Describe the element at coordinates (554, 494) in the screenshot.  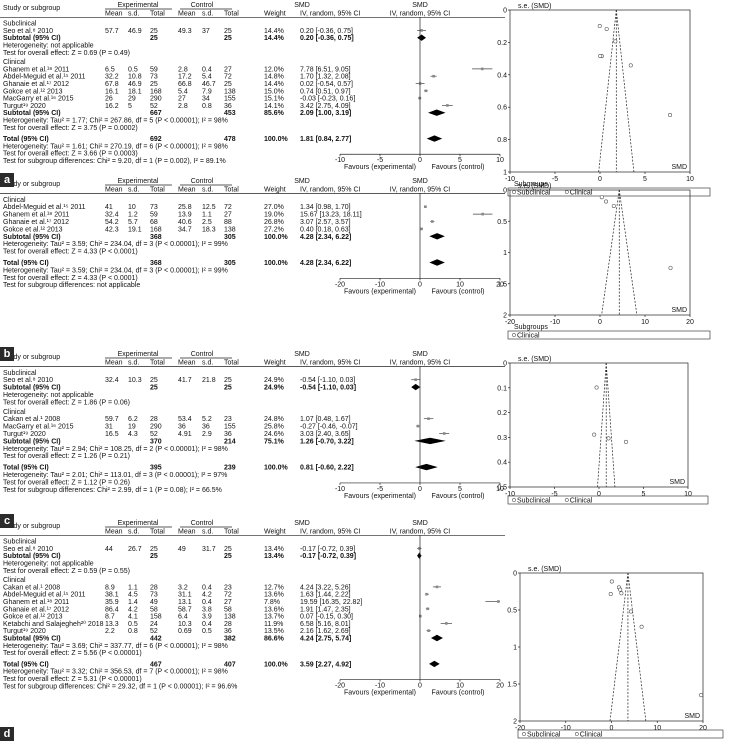
I see `funnel-x-tick-label: -5` at that location.